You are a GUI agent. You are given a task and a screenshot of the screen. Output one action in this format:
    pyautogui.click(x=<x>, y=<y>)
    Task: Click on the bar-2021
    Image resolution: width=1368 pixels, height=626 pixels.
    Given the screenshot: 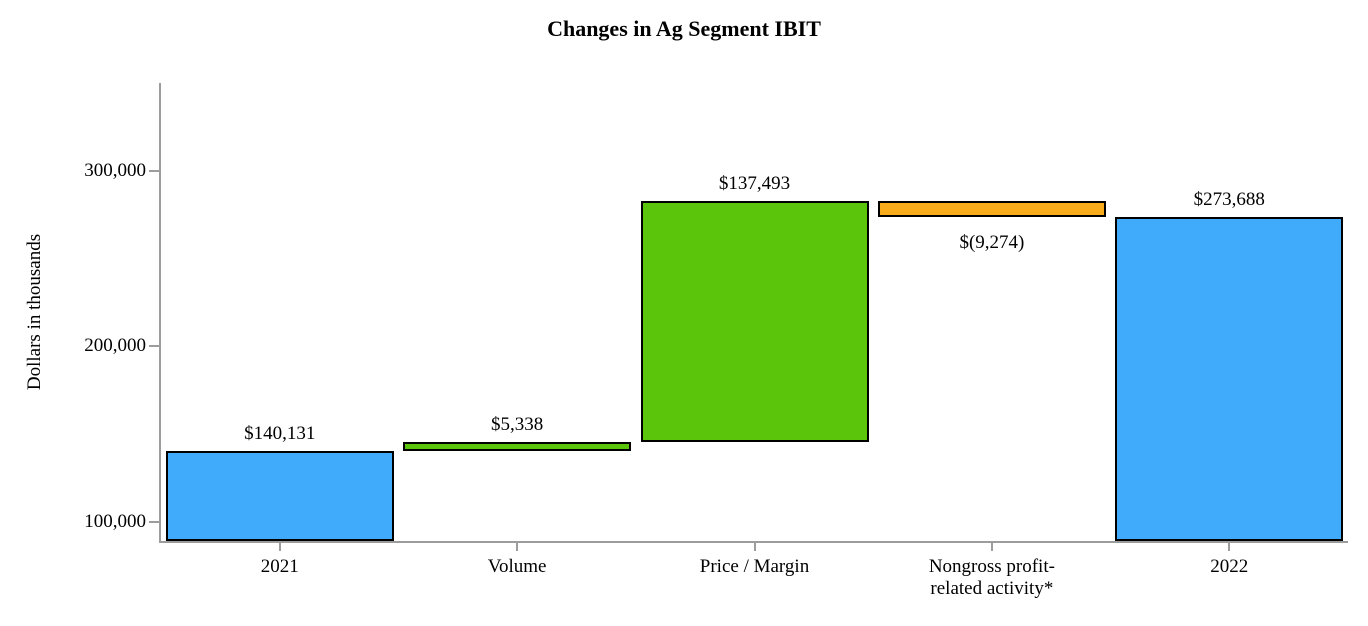 What is the action you would take?
    pyautogui.click(x=279, y=496)
    